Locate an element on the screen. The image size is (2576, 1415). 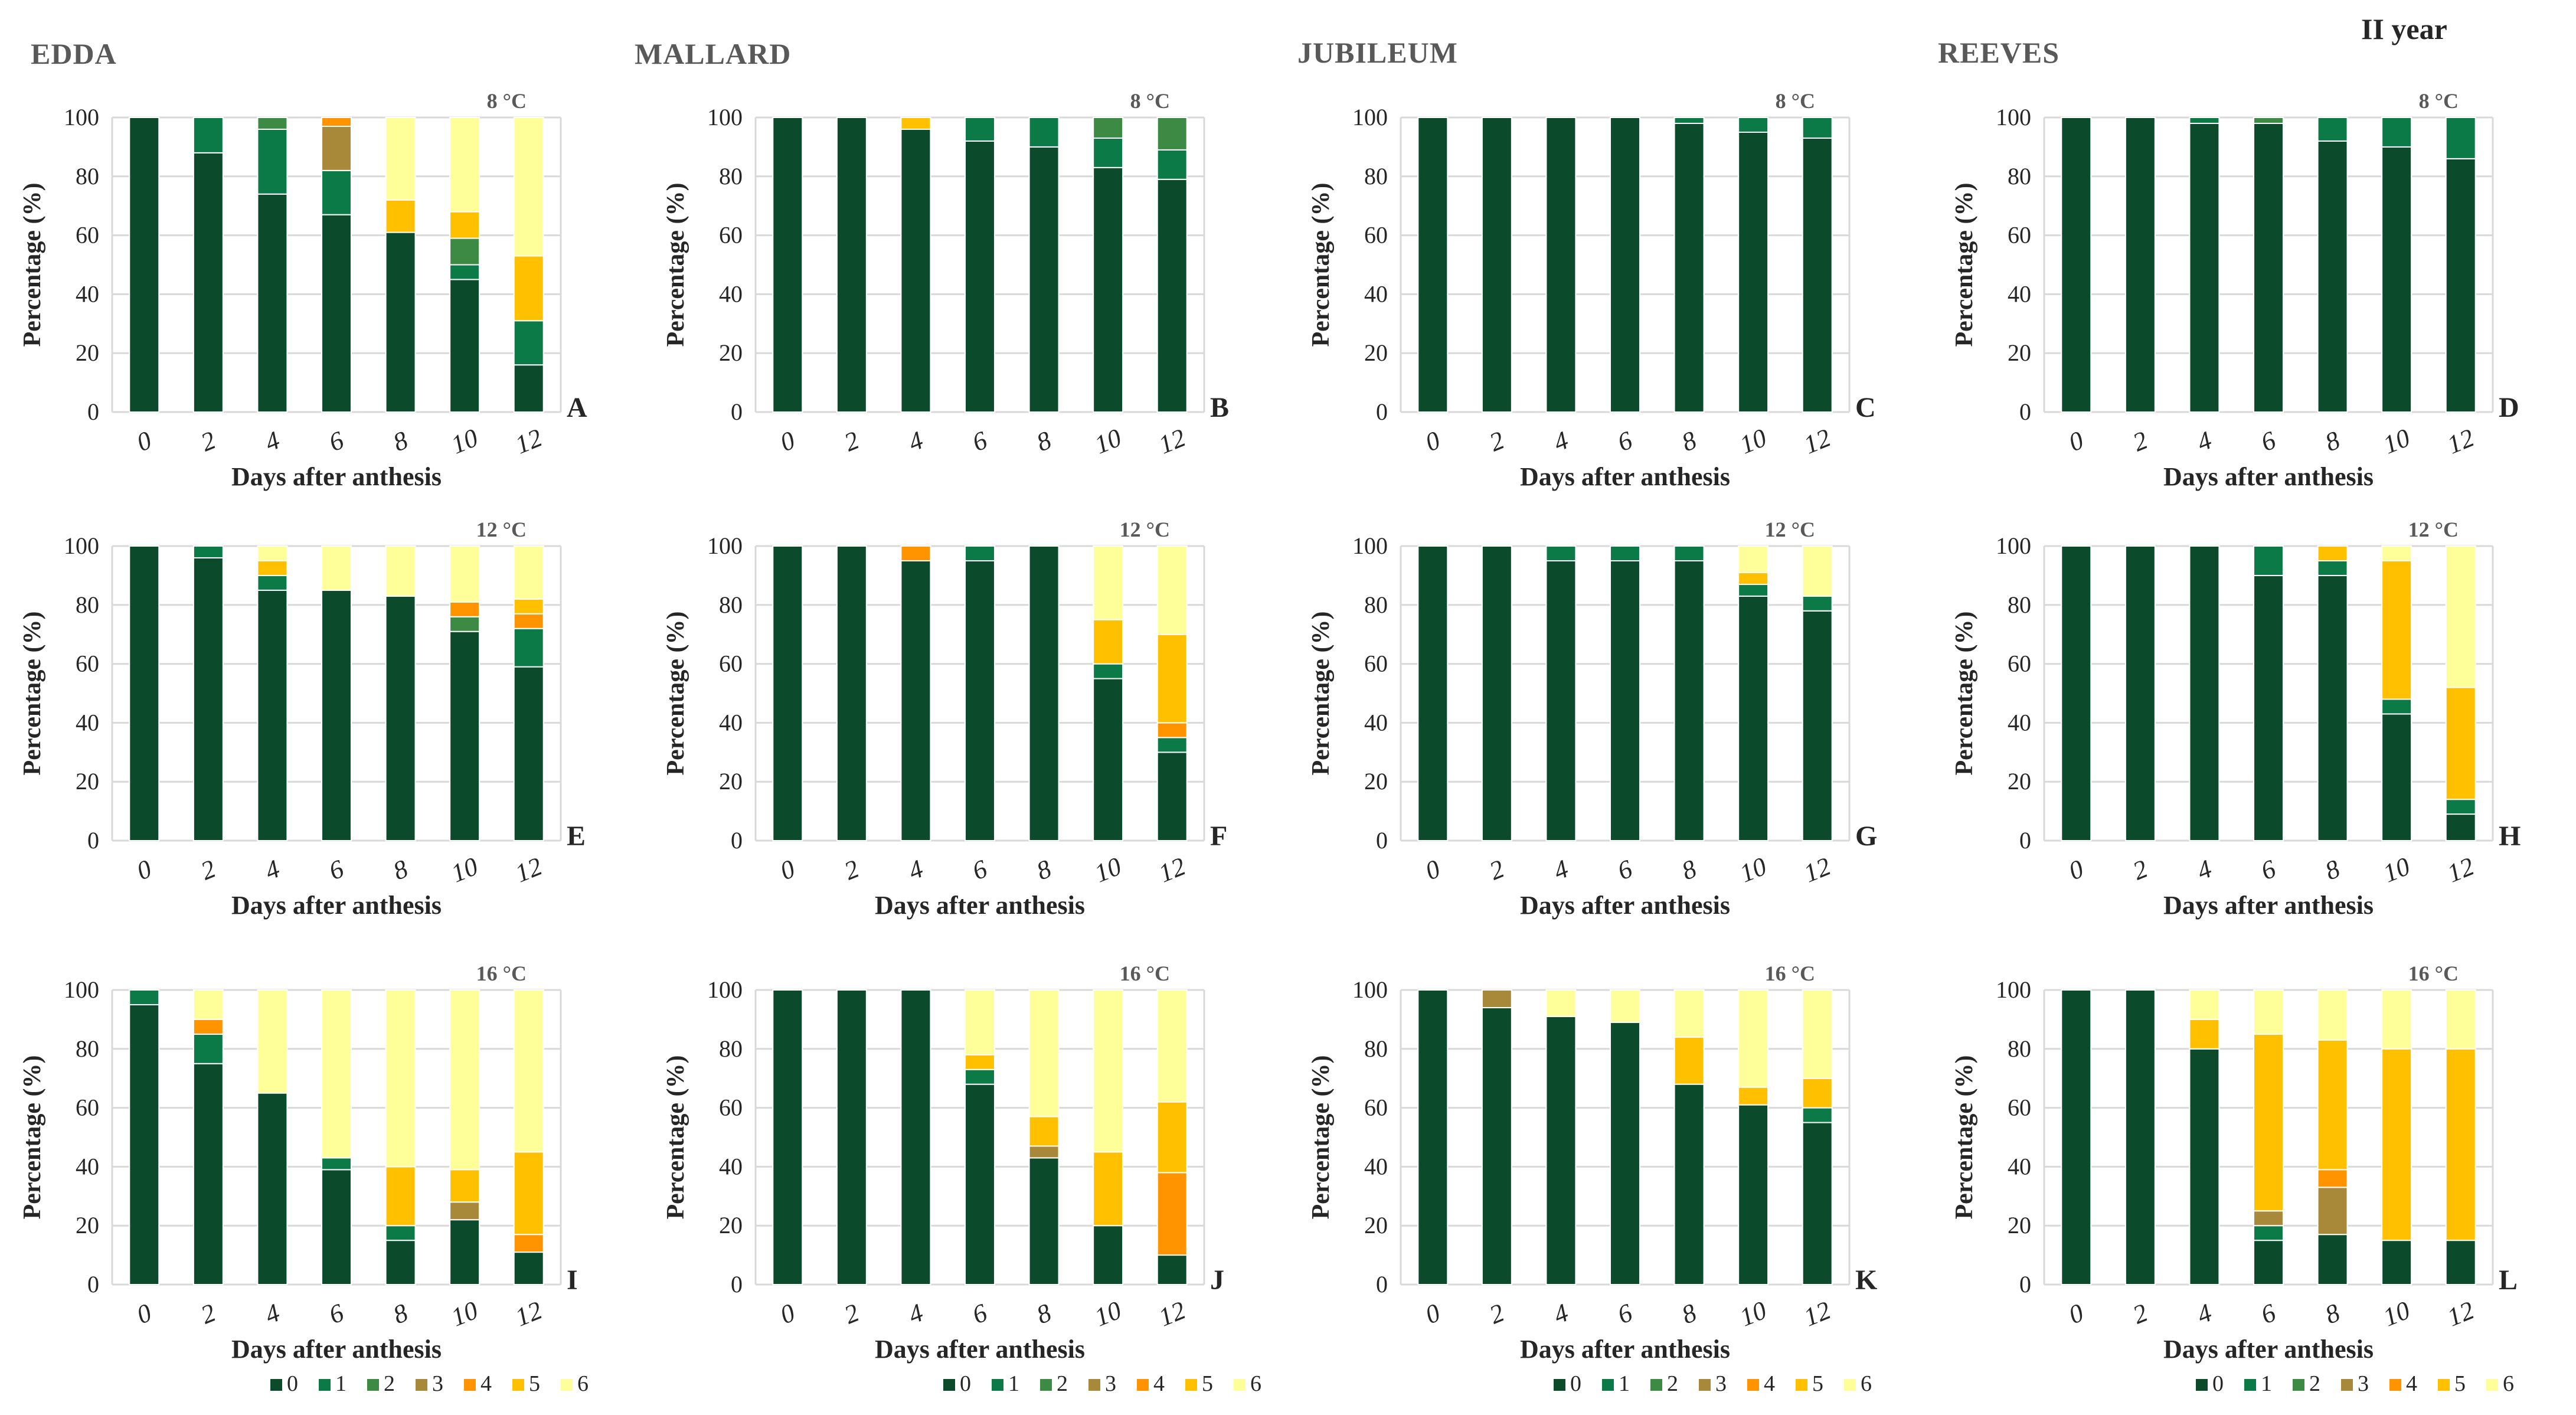
legend-label: 0 is located at coordinates (965, 1383).